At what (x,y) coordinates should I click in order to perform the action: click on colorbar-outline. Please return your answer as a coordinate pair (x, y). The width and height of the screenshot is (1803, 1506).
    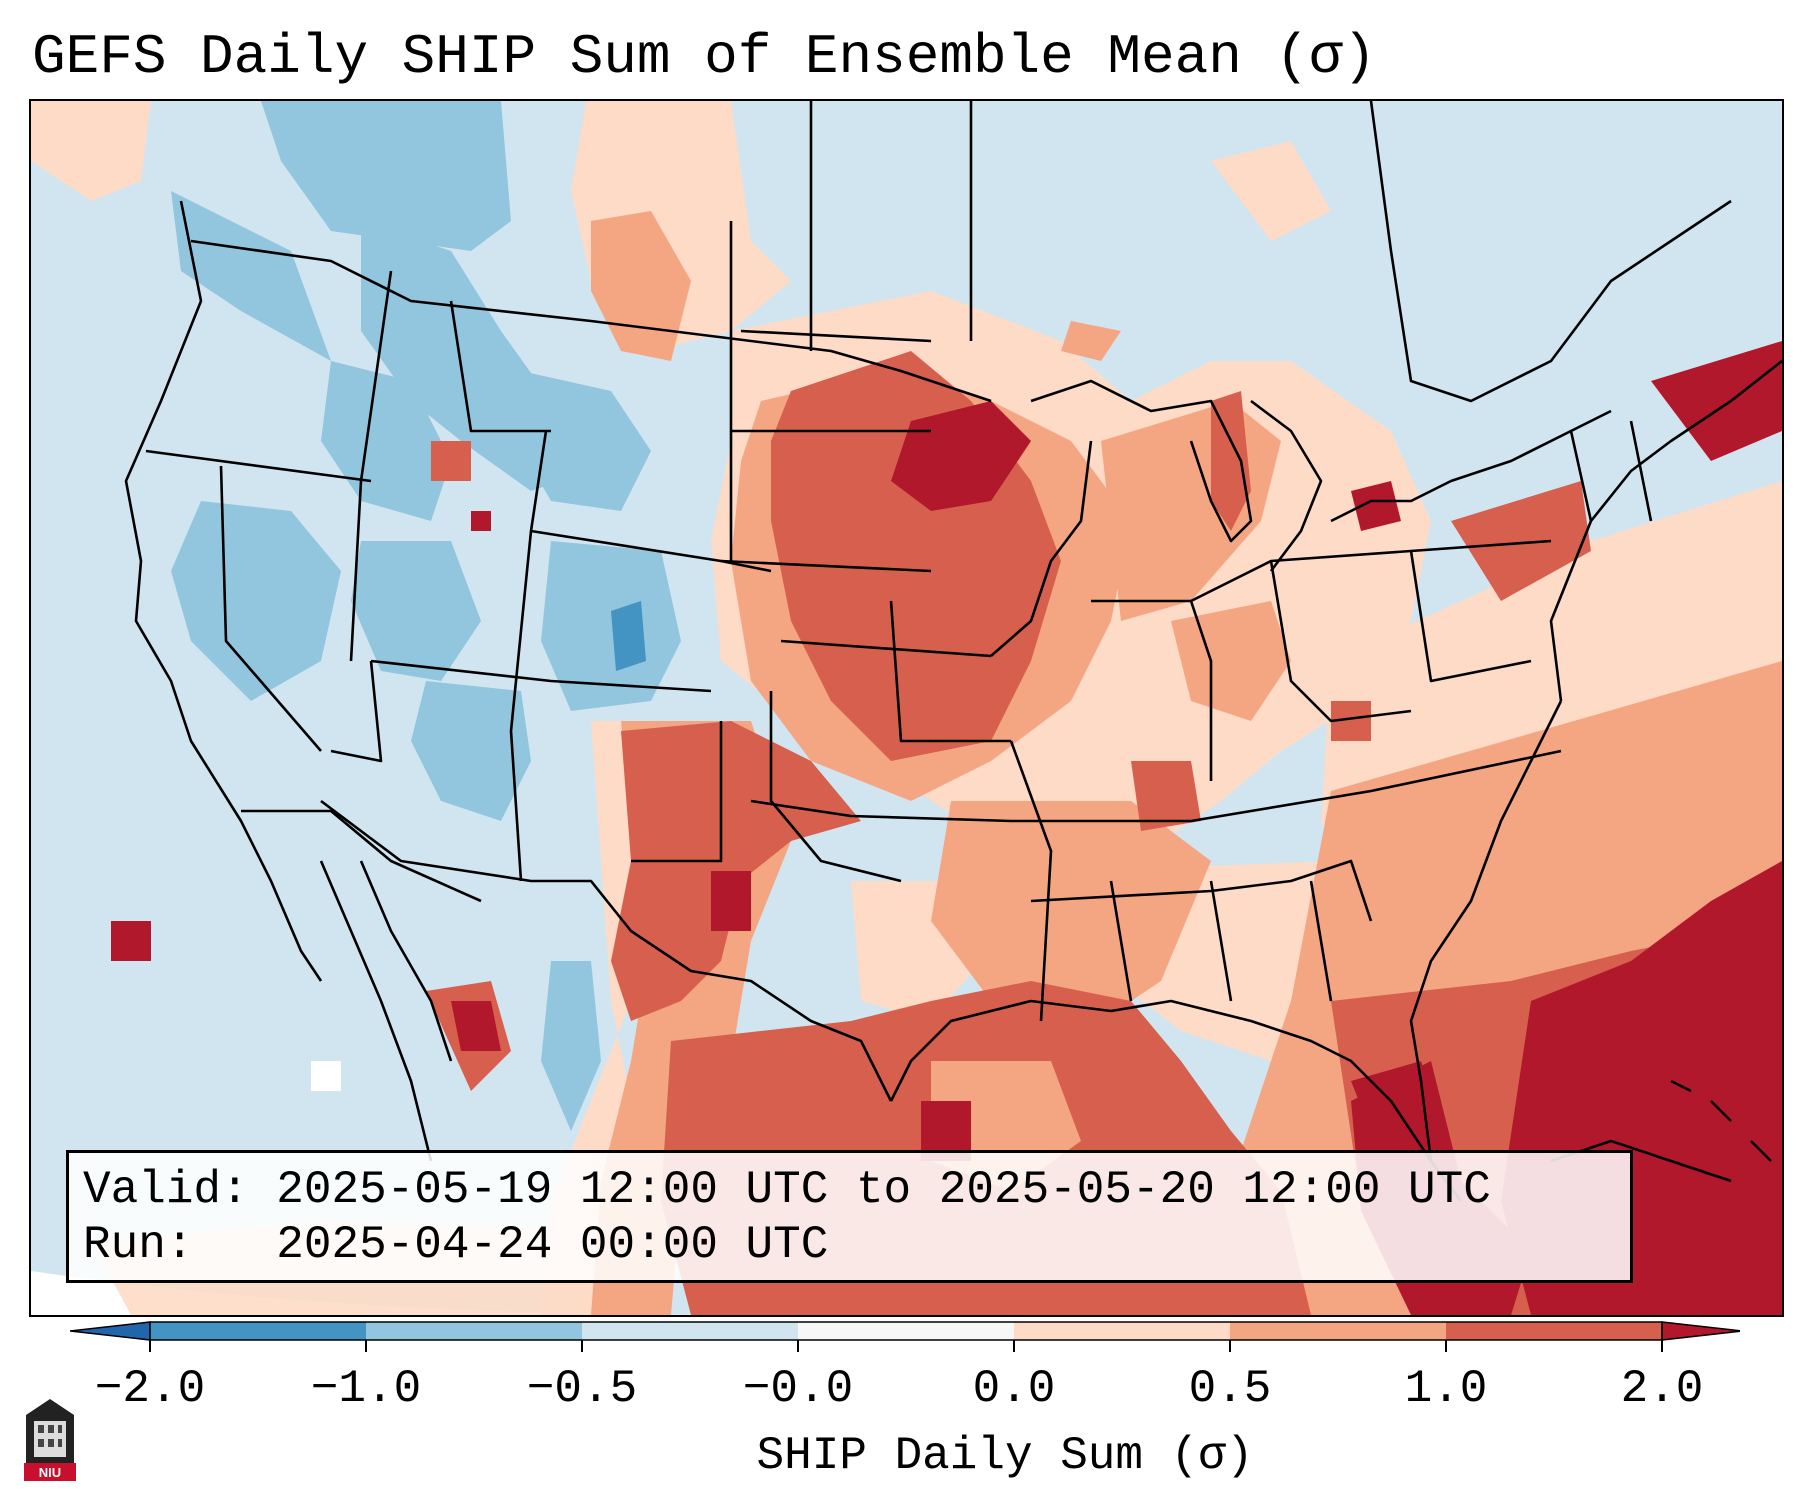
    Looking at the image, I should click on (906, 1331).